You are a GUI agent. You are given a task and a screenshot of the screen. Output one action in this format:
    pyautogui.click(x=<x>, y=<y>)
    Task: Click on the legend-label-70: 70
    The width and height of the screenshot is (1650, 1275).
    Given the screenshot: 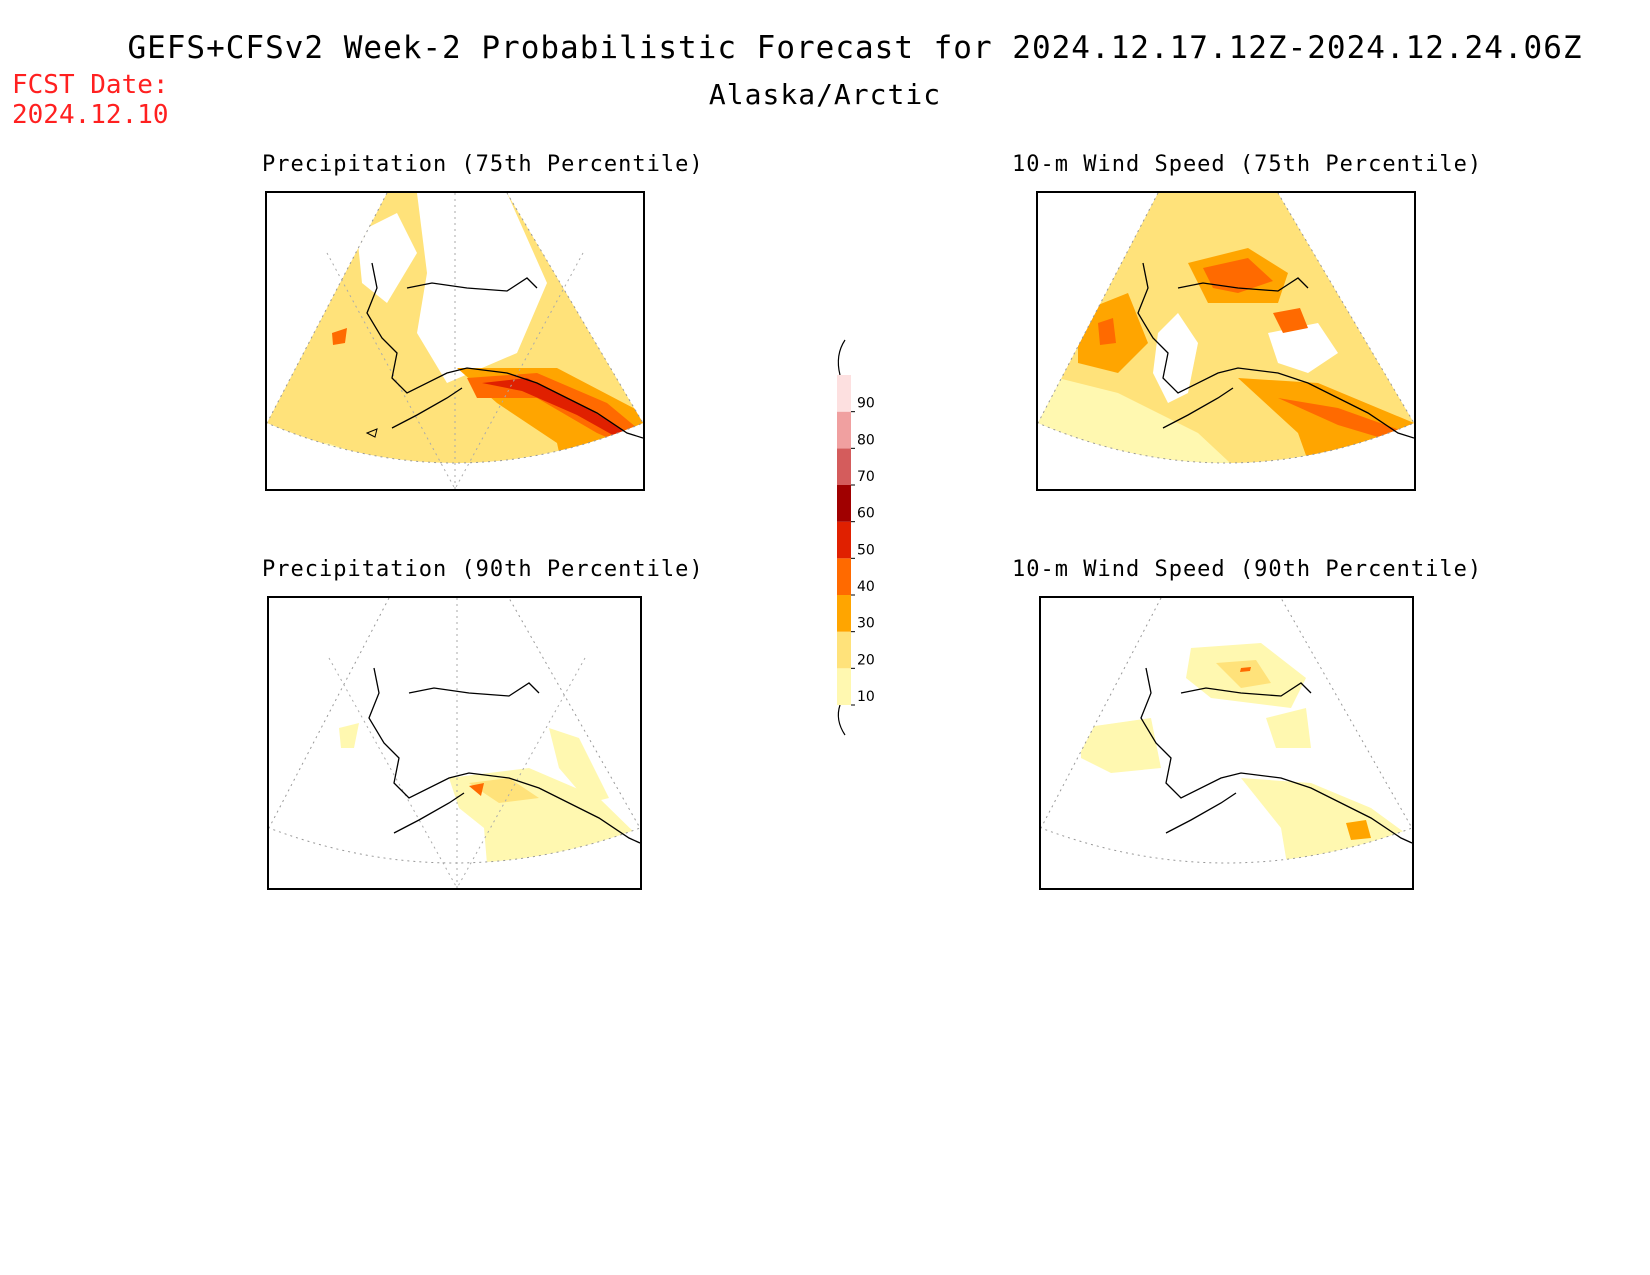 What is the action you would take?
    pyautogui.click(x=866, y=477)
    